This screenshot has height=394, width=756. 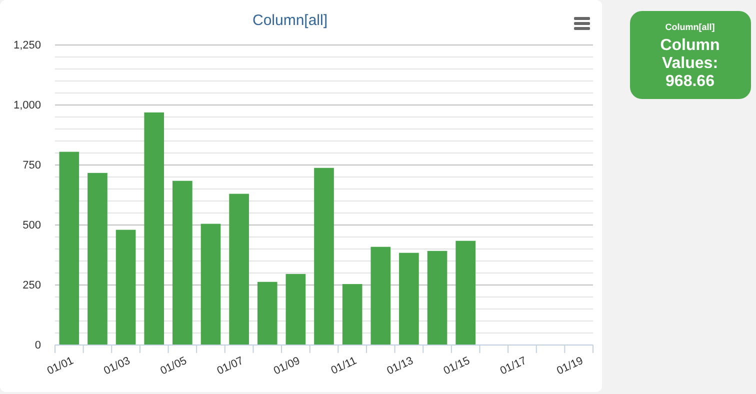 What do you see at coordinates (37, 346) in the screenshot?
I see `y-tick-label: 0` at bounding box center [37, 346].